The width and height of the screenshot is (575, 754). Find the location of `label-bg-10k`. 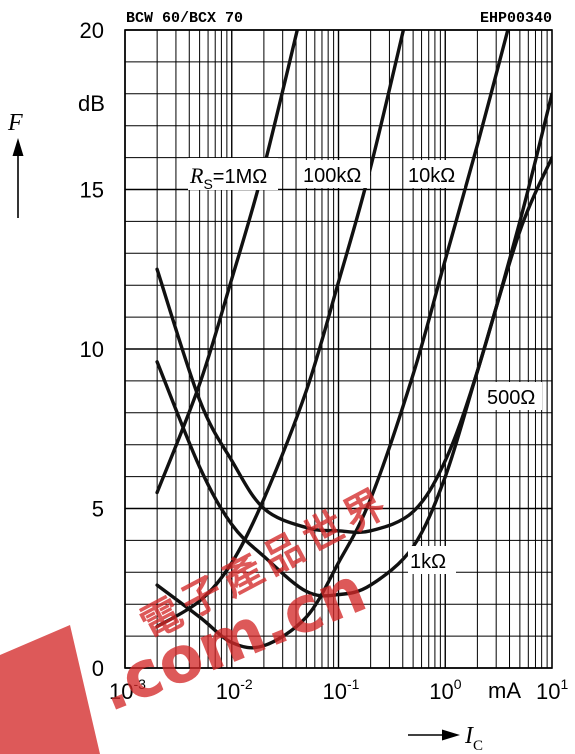

label-bg-10k is located at coordinates (435, 174).